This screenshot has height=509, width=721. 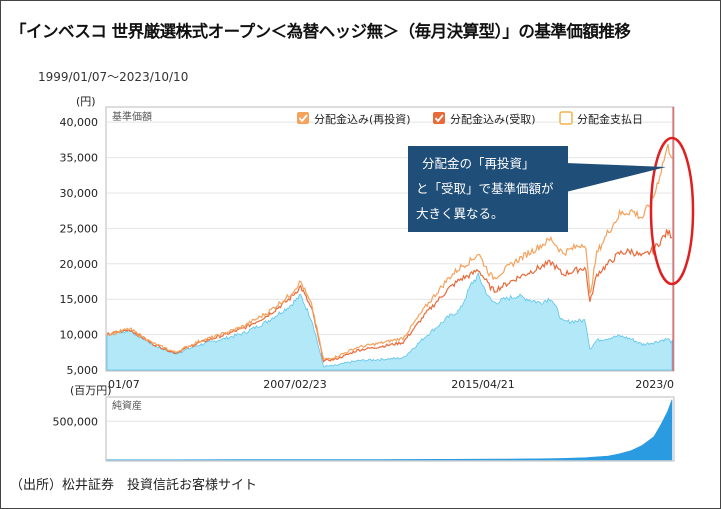 I want to click on sub-series-label: 純資産, so click(x=127, y=405).